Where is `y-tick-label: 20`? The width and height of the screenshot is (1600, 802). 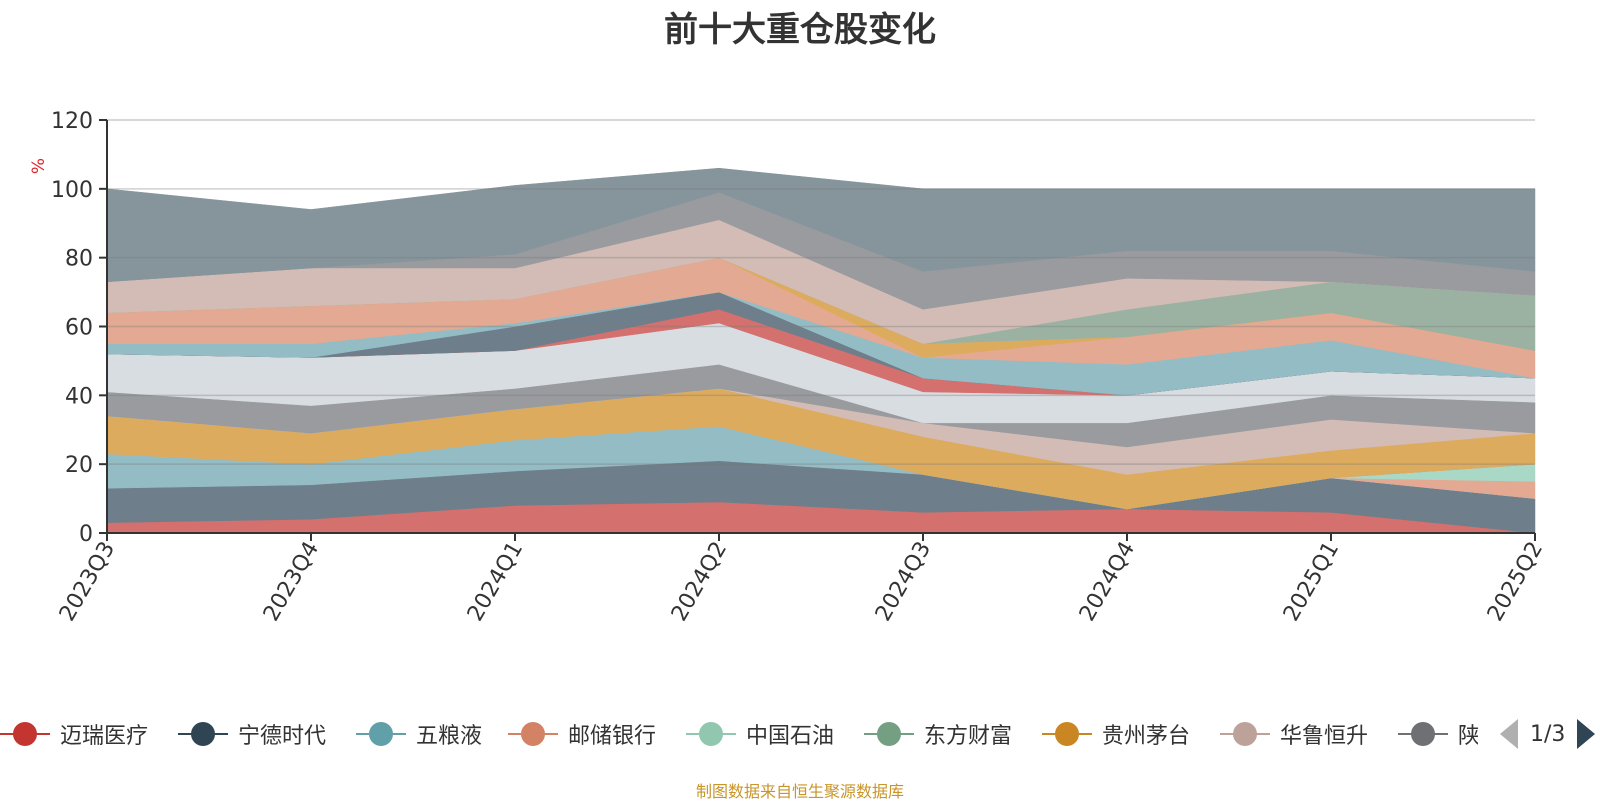 y-tick-label: 20 is located at coordinates (79, 465).